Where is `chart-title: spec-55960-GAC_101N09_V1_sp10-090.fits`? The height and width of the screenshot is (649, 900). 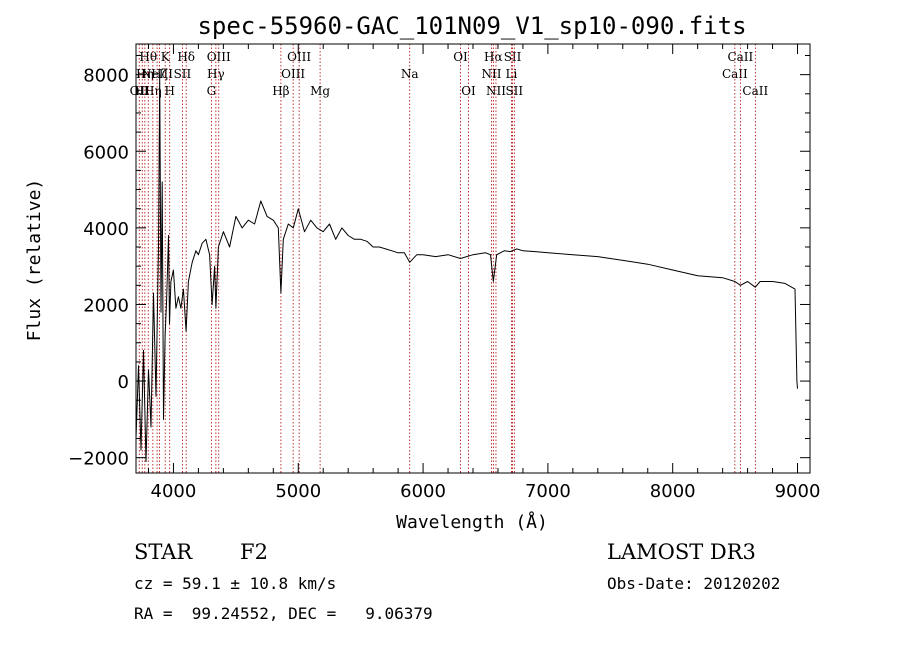 chart-title: spec-55960-GAC_101N09_V1_sp10-090.fits is located at coordinates (471, 26).